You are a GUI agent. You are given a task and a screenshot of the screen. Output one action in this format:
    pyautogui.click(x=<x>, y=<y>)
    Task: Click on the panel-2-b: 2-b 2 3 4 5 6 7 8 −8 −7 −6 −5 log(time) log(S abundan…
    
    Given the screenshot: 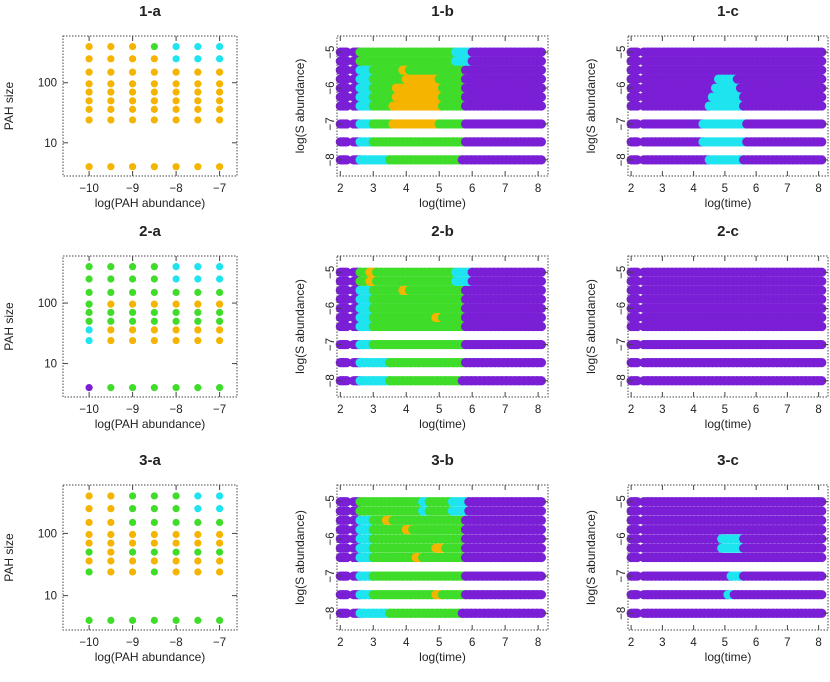 What is the action you would take?
    pyautogui.click(x=421, y=327)
    